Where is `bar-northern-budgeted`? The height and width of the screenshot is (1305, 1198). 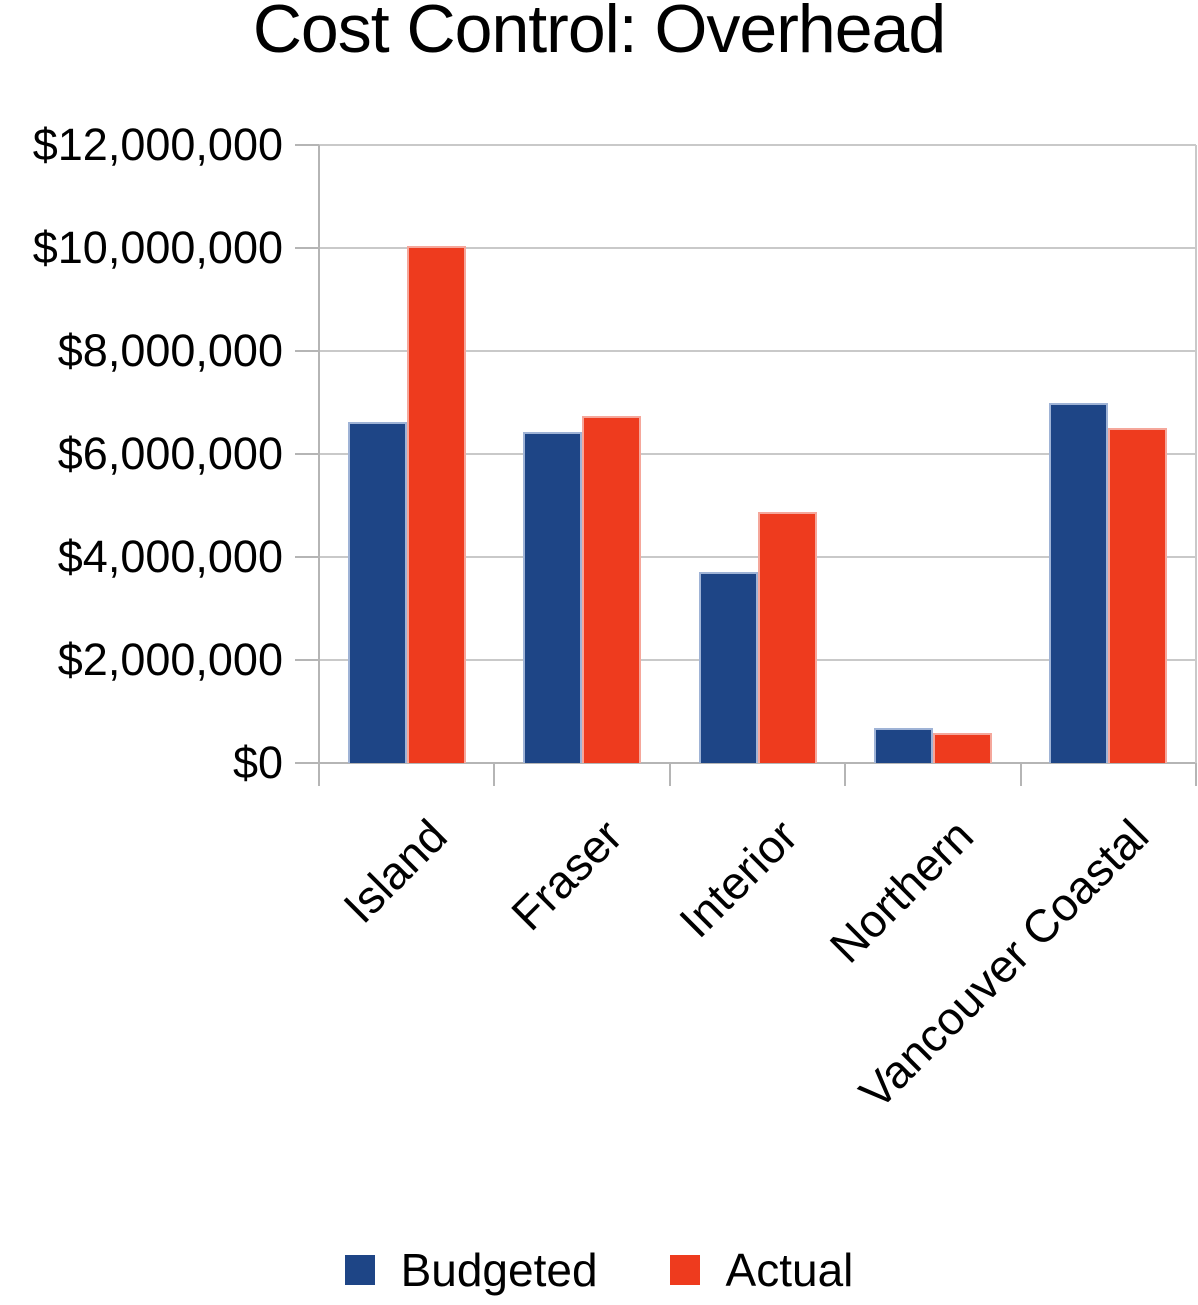
bar-northern-budgeted is located at coordinates (903, 745).